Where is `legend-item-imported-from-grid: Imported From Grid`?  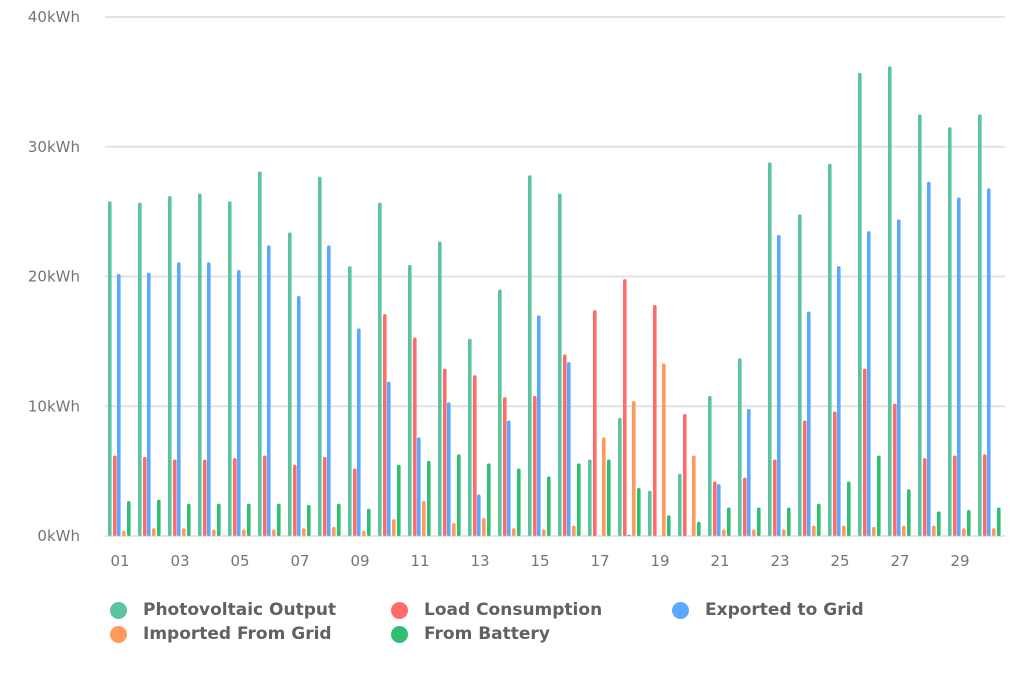
legend-item-imported-from-grid: Imported From Grid is located at coordinates (221, 634).